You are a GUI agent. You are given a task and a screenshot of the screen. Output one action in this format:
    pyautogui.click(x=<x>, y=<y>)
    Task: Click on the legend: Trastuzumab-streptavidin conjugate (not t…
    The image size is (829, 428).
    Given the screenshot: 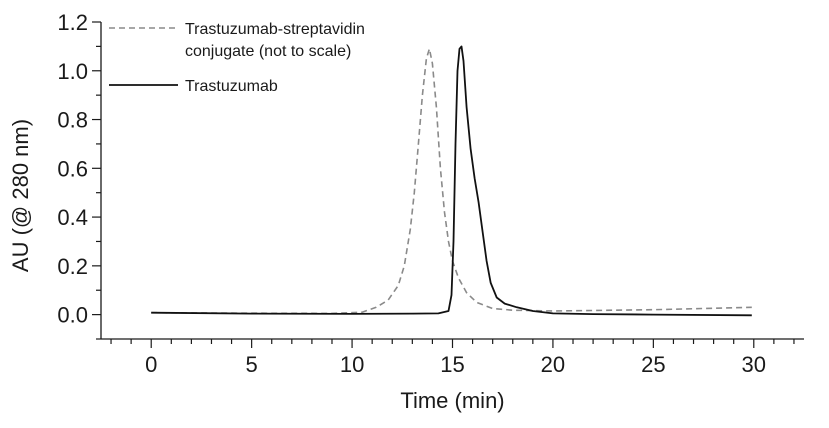 What is the action you would take?
    pyautogui.click(x=237, y=58)
    